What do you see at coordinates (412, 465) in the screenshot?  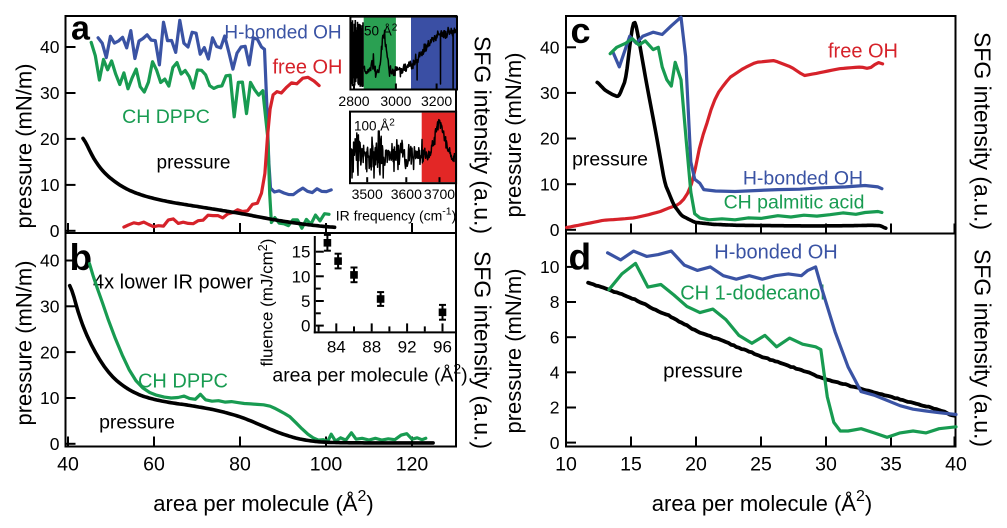 I see `svg-text: 120` at bounding box center [412, 465].